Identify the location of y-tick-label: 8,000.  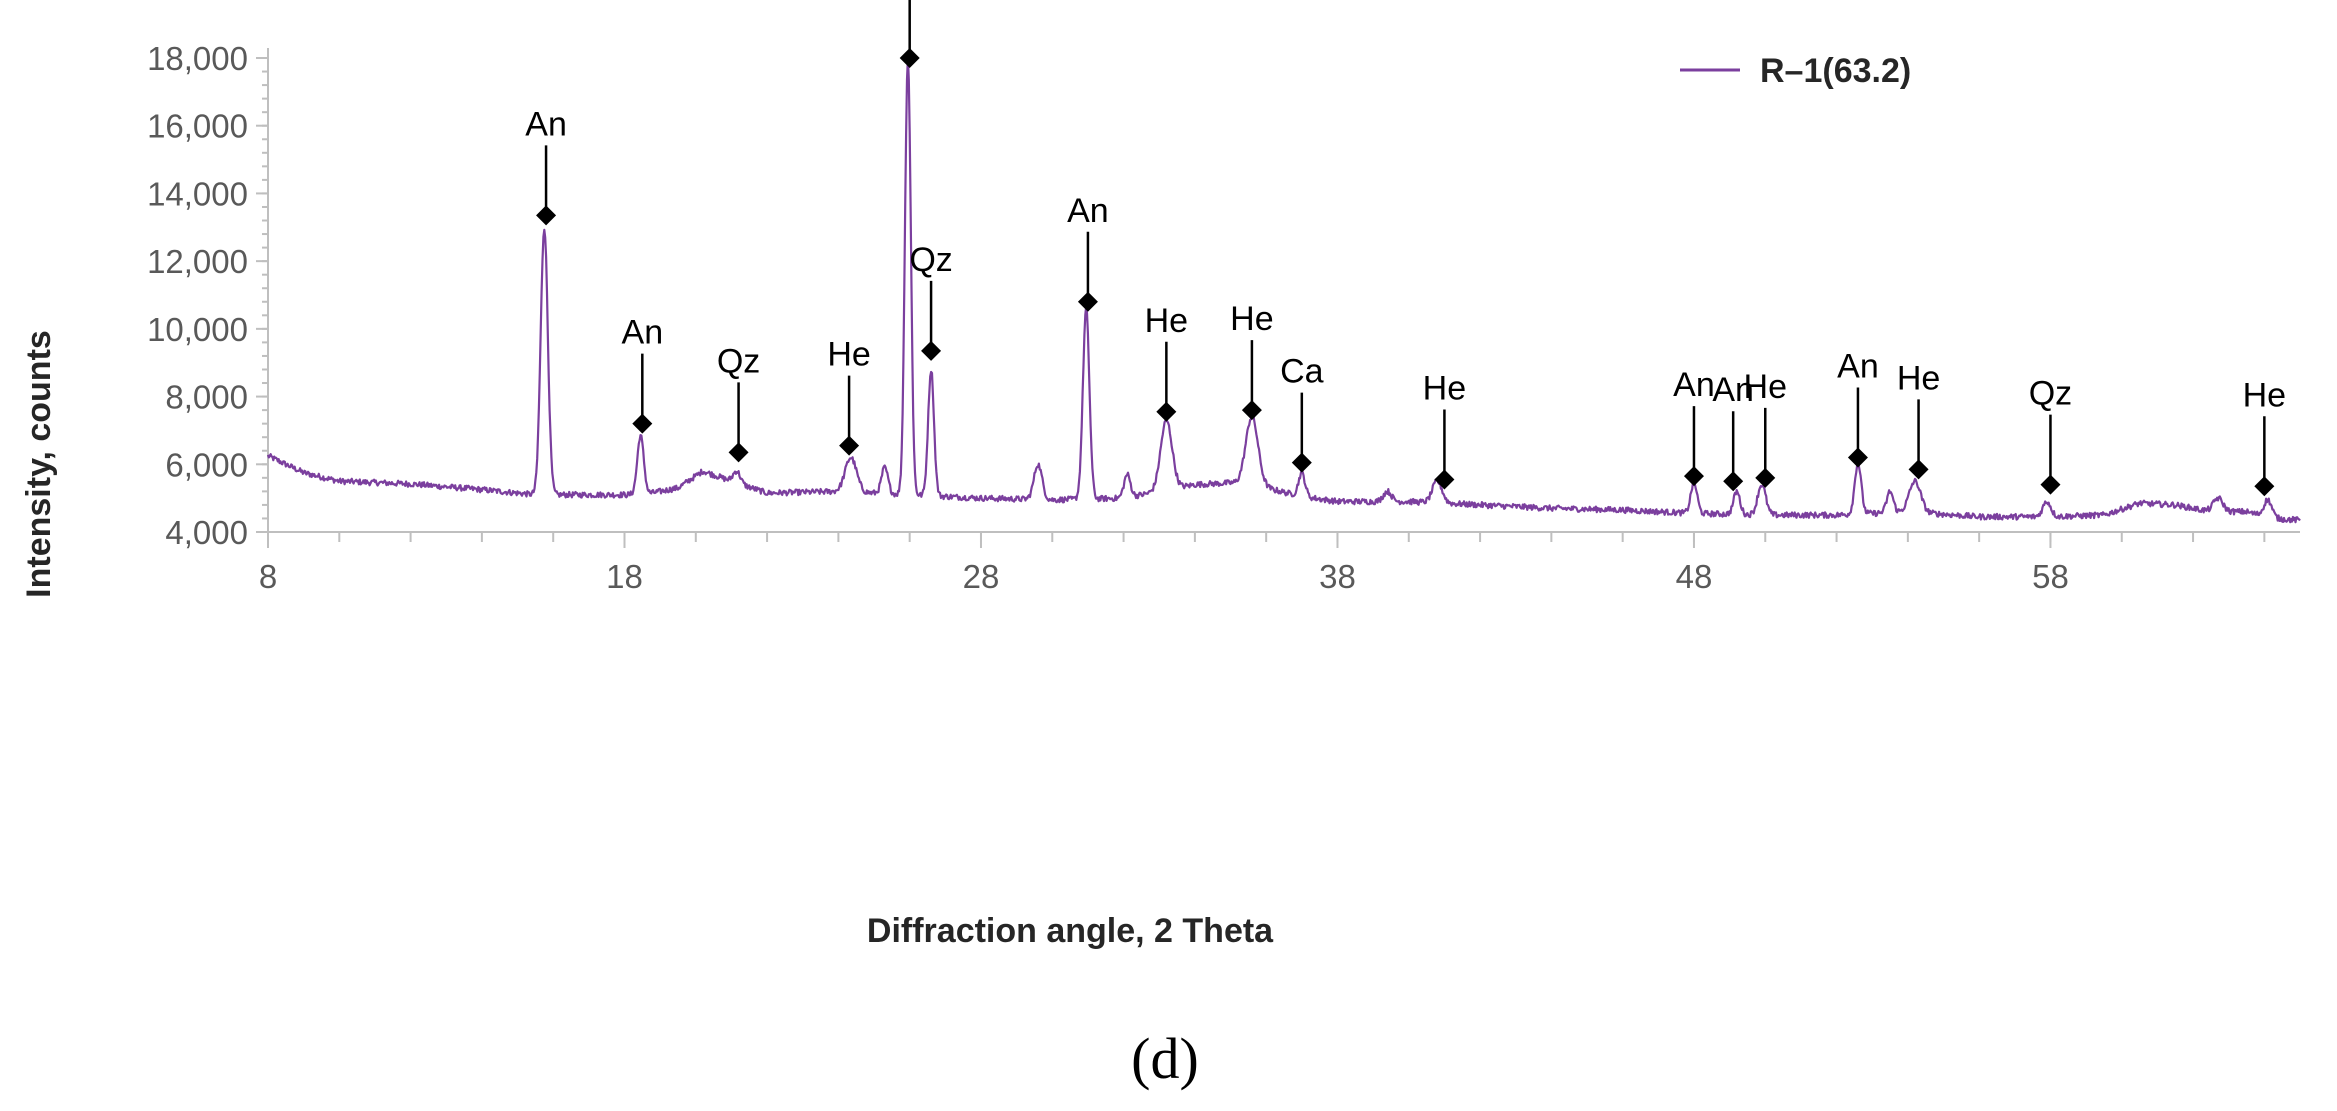
(206, 397).